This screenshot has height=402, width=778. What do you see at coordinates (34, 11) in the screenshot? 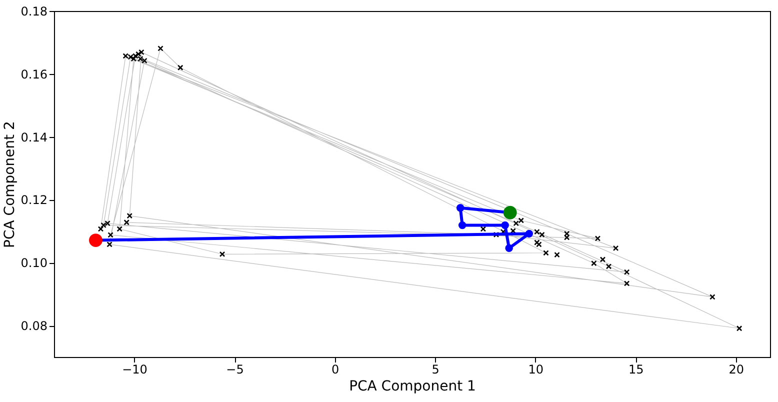
I see `y-tick-label: 0.18` at bounding box center [34, 11].